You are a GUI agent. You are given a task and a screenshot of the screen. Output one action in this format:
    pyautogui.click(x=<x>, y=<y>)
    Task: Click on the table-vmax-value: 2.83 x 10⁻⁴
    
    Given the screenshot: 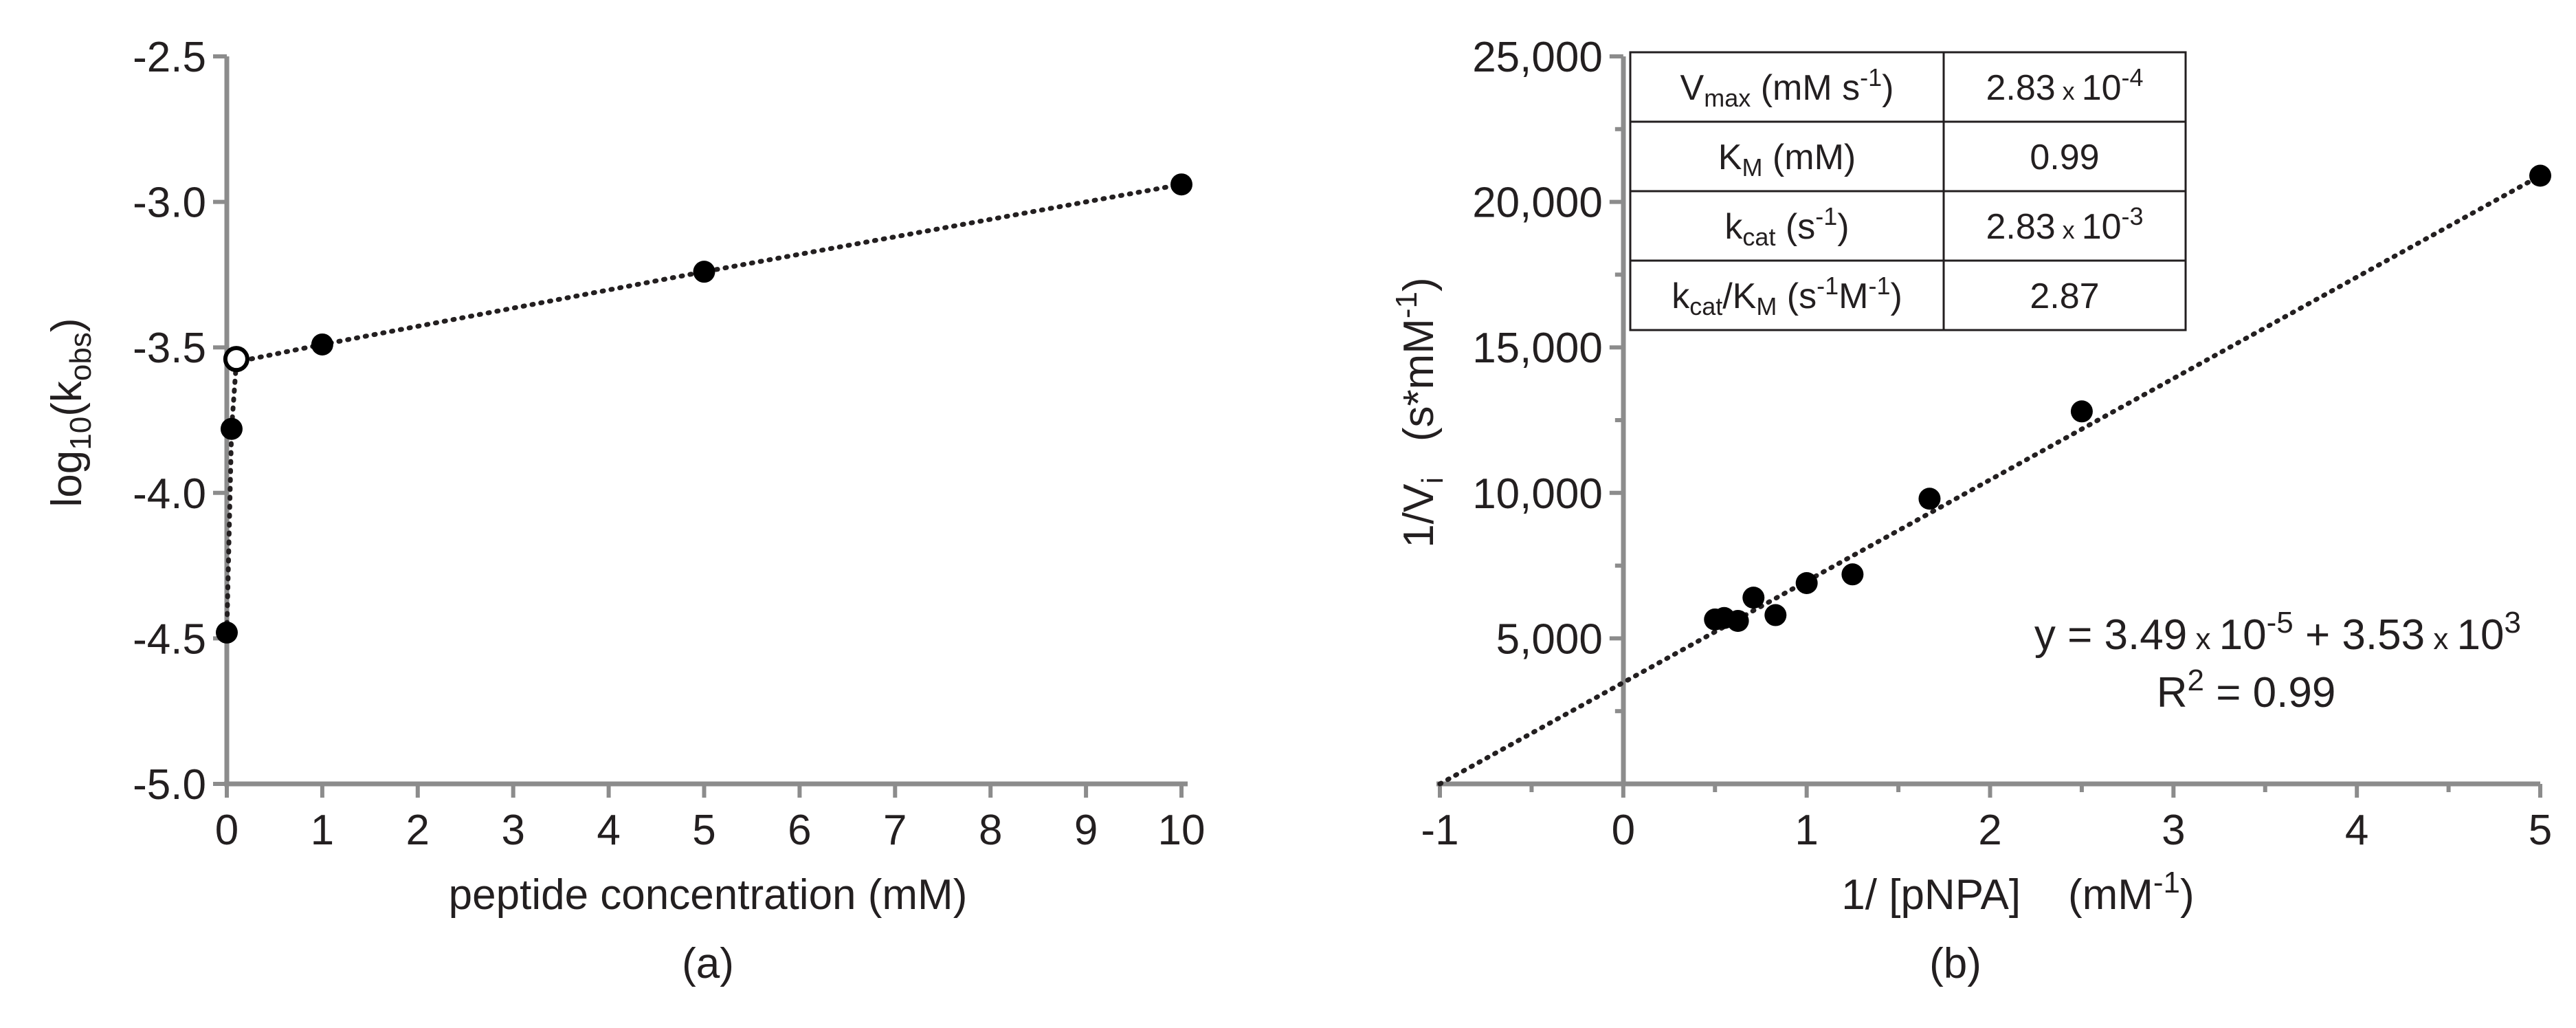 What is the action you would take?
    pyautogui.click(x=2064, y=85)
    